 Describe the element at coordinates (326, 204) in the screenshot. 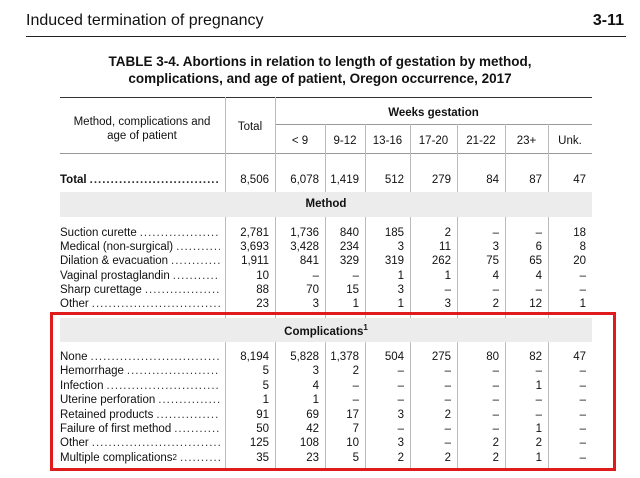

I see `section-title: Method` at that location.